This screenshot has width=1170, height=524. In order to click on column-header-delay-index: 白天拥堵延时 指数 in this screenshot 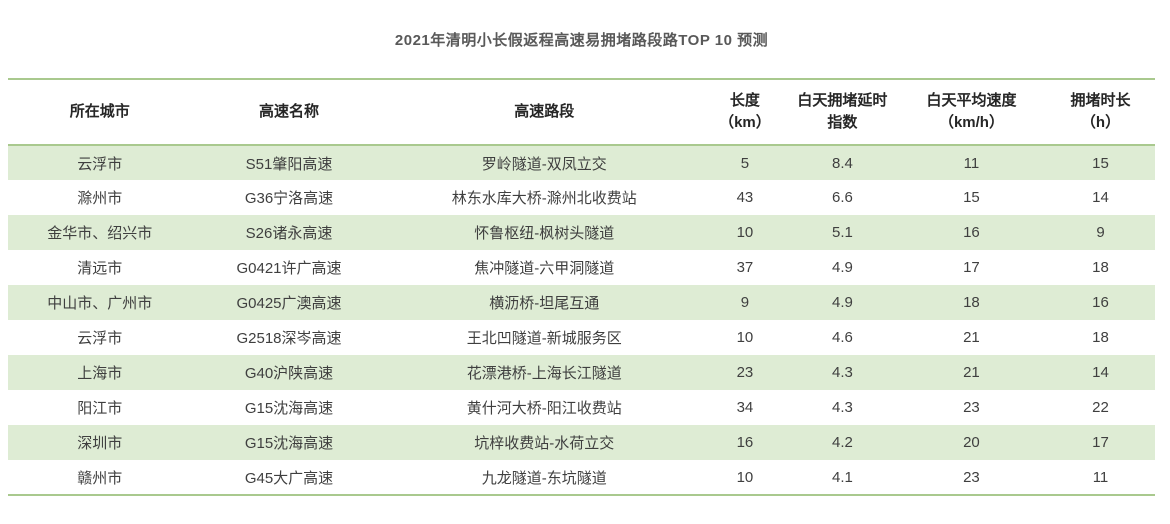, I will do `click(842, 111)`.